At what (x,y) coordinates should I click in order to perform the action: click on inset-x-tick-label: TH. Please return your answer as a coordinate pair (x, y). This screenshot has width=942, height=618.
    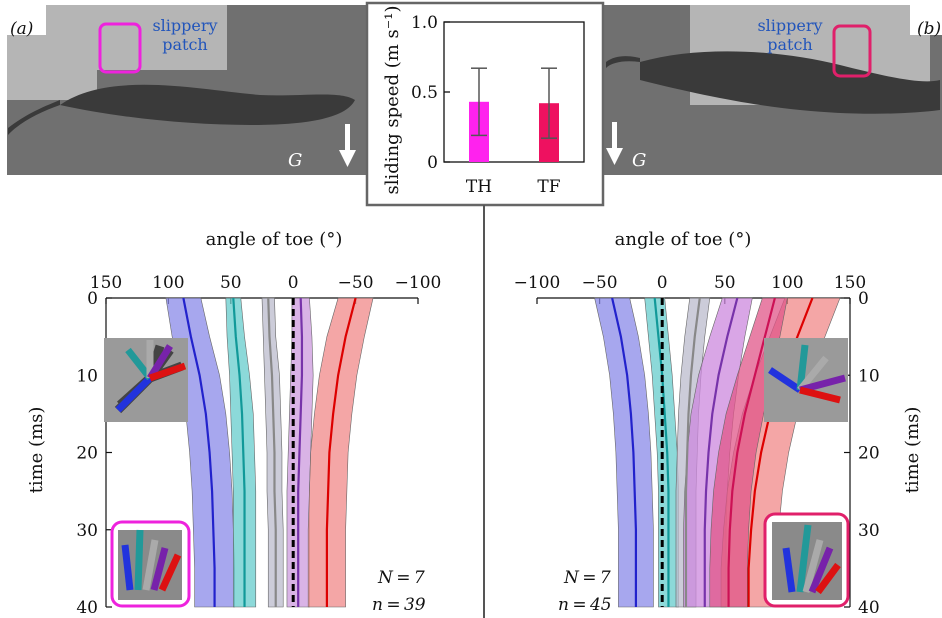
    Looking at the image, I should click on (479, 187).